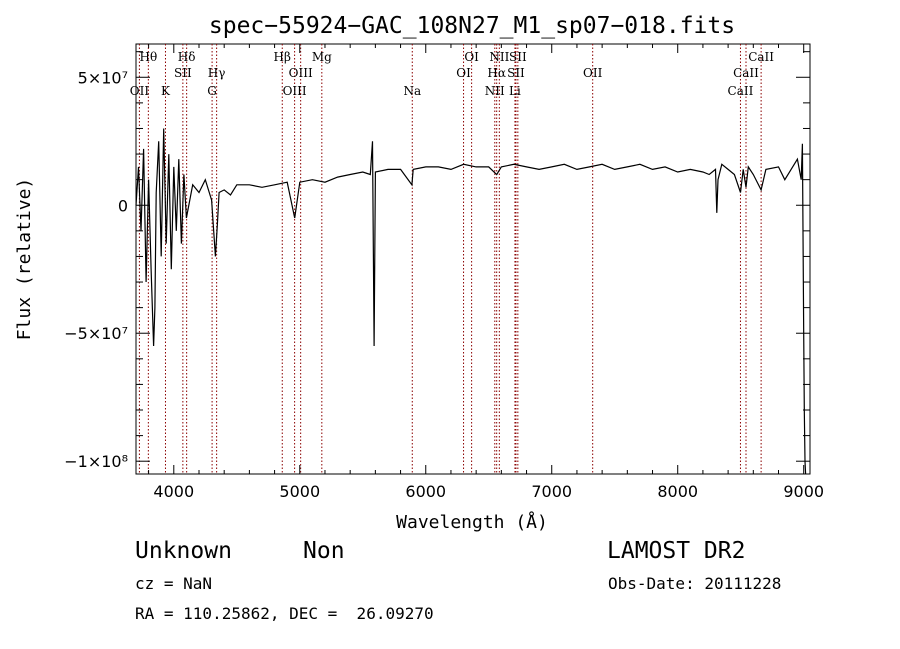 This screenshot has height=649, width=900. I want to click on y-tick-label-1: 0, so click(123, 205).